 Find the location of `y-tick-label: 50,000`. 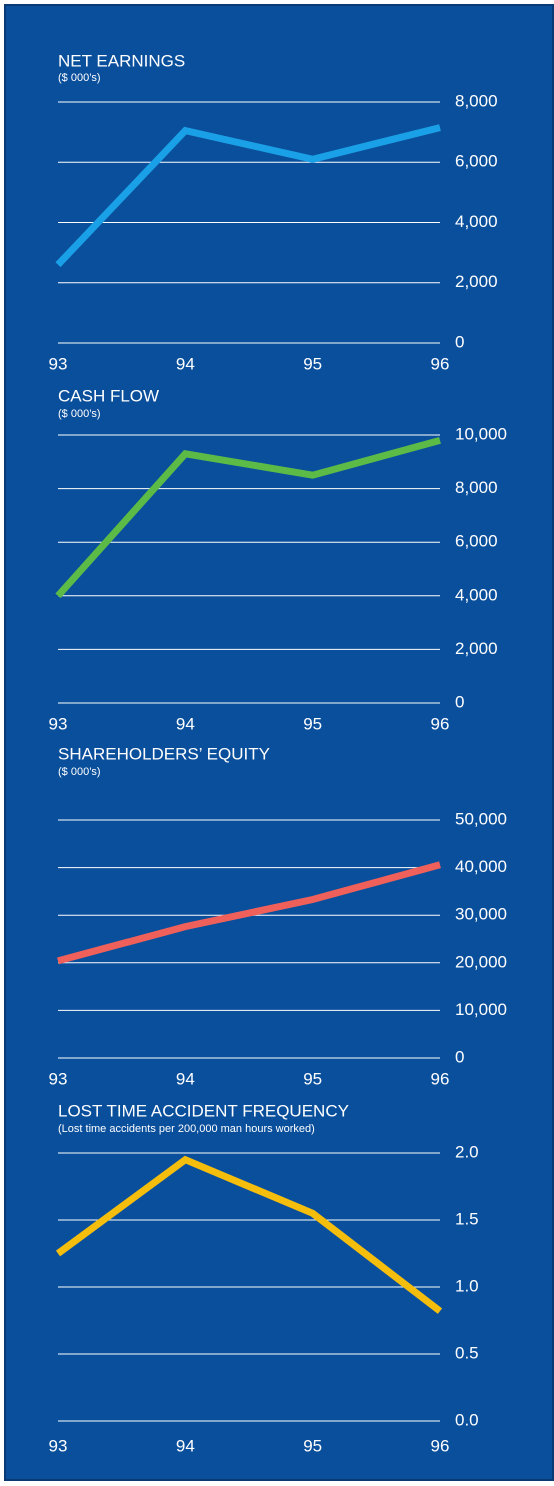

y-tick-label: 50,000 is located at coordinates (481, 818).